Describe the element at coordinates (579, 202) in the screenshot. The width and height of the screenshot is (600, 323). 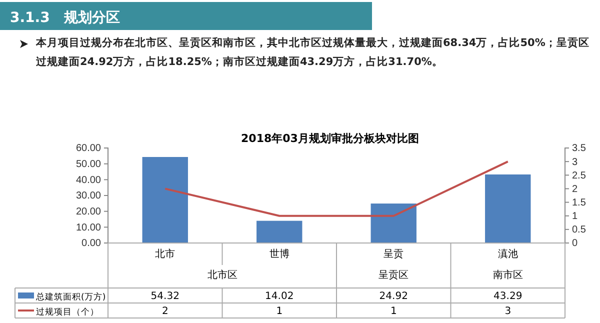
I see `y2-tick-label: 1.5` at that location.